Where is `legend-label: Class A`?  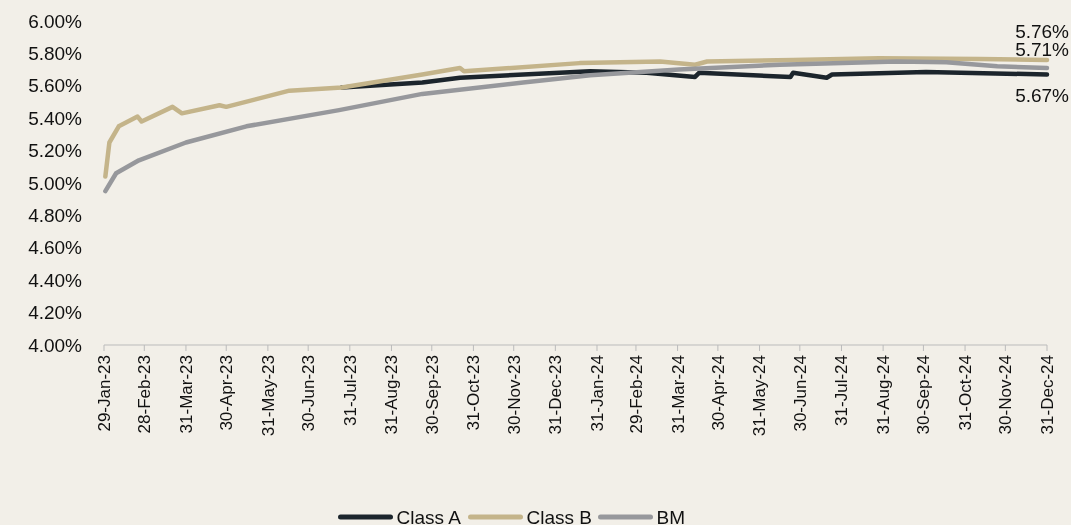
legend-label: Class A is located at coordinates (429, 515).